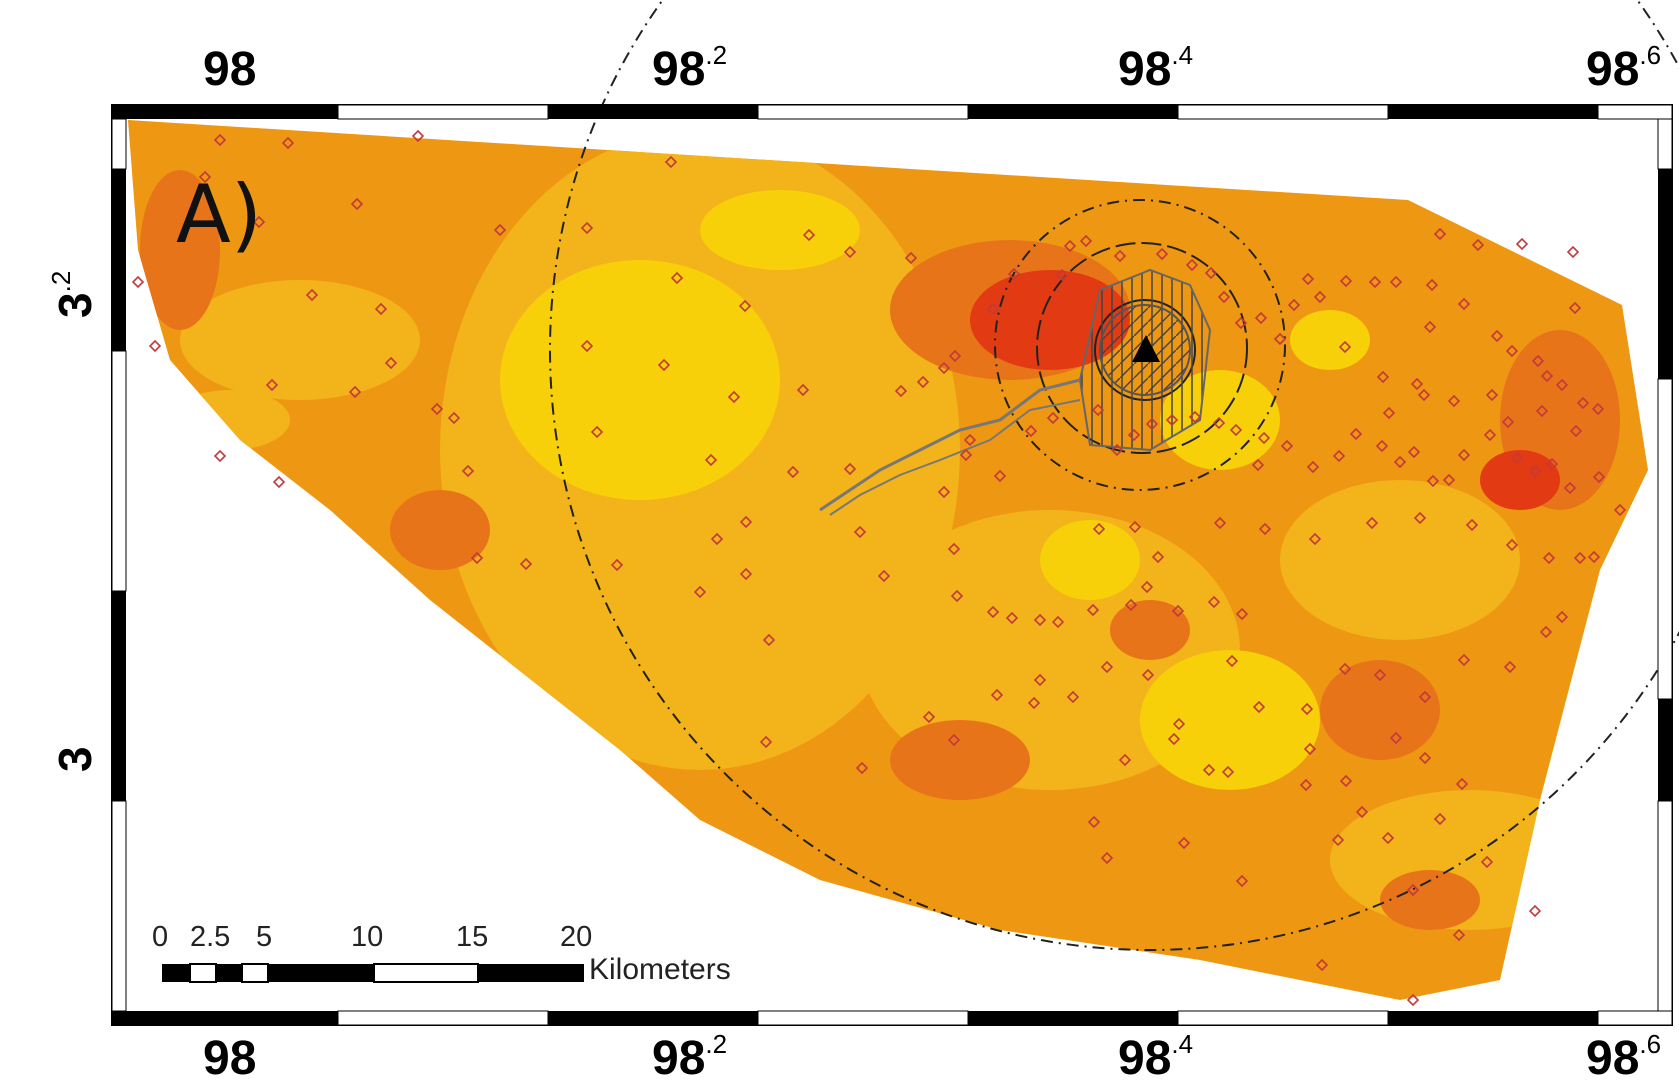  Describe the element at coordinates (576, 937) in the screenshot. I see `scale-tick-20: 20` at that location.